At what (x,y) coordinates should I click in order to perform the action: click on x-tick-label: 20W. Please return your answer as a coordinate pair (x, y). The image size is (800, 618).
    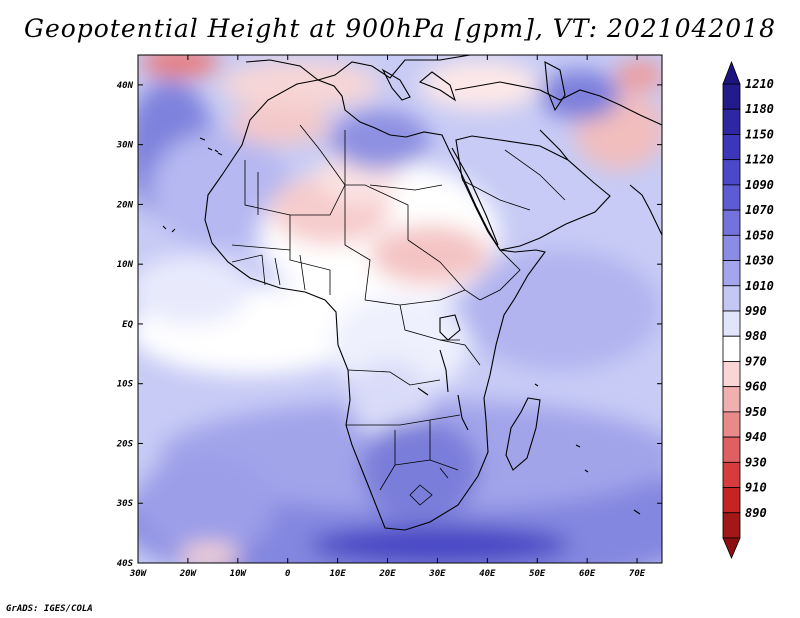
    Looking at the image, I should click on (188, 574).